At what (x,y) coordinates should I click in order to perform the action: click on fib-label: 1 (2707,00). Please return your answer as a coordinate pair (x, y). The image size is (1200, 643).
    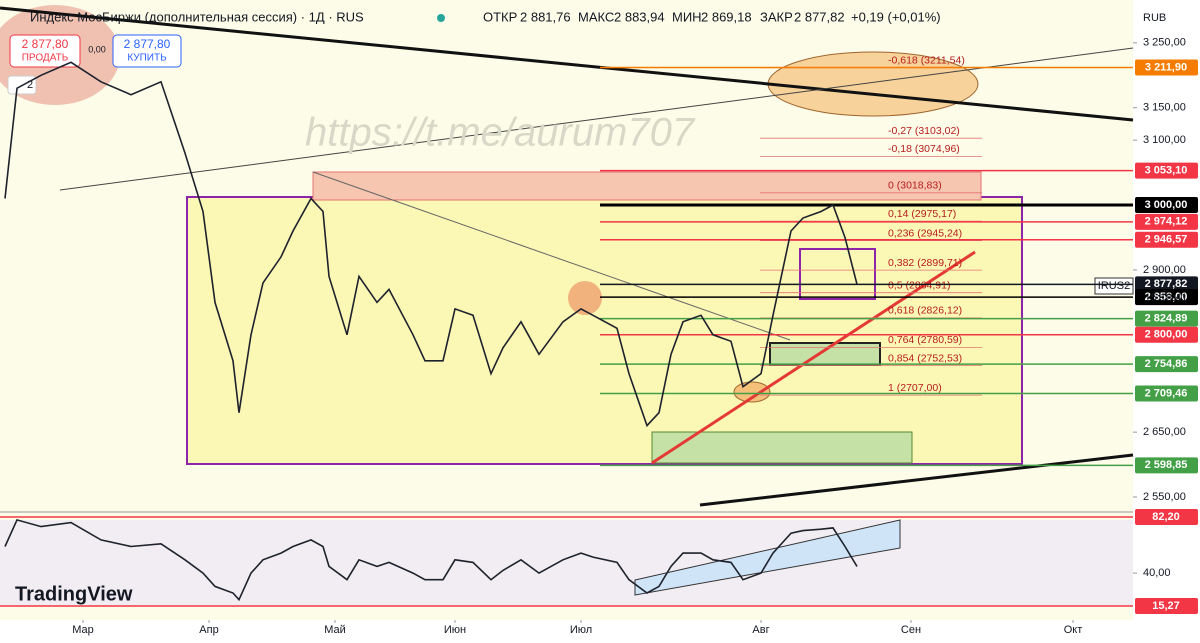
    Looking at the image, I should click on (915, 388).